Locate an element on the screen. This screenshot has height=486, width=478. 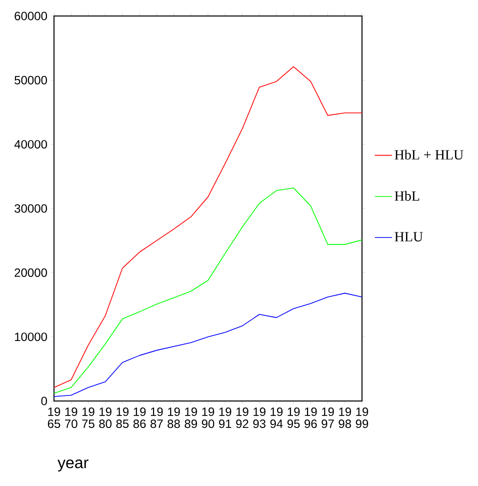
legend-label: HLU is located at coordinates (408, 237).